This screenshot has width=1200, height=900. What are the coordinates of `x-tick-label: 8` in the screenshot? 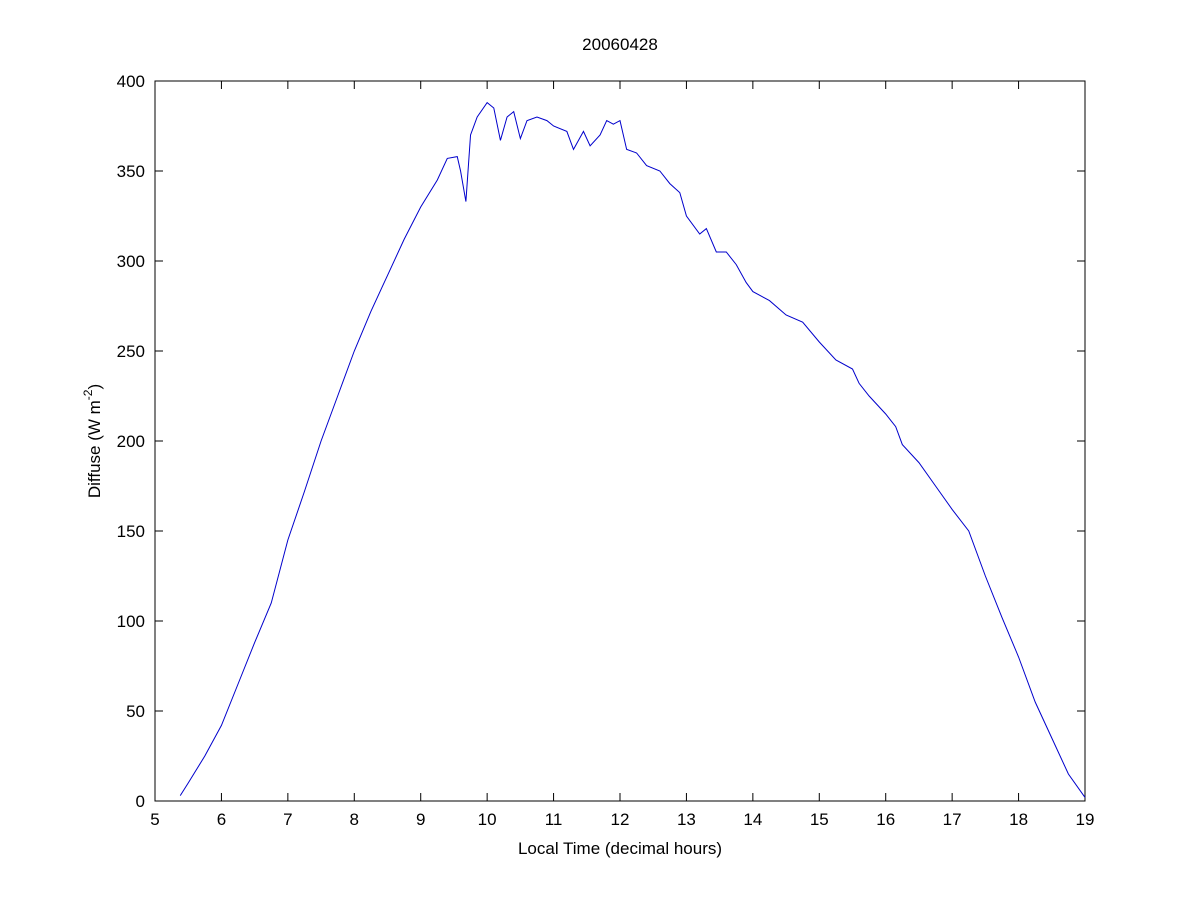 It's located at (354, 819).